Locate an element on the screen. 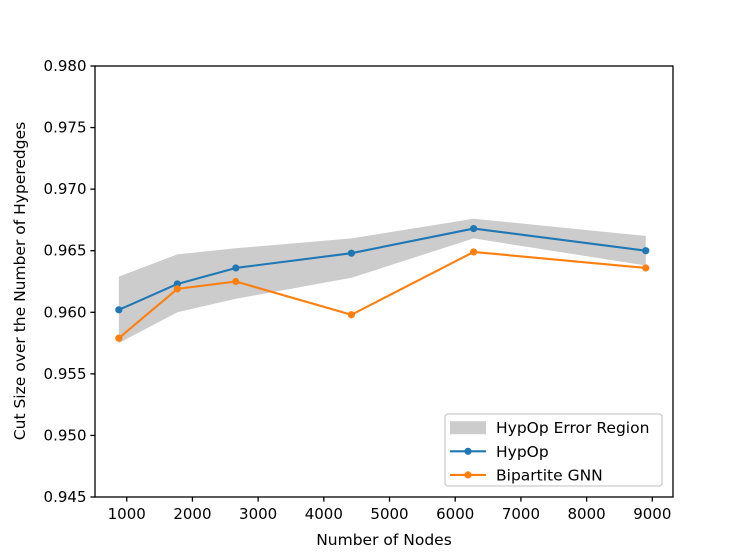 The height and width of the screenshot is (560, 747). y-tick-label: 0.945 is located at coordinates (65, 497).